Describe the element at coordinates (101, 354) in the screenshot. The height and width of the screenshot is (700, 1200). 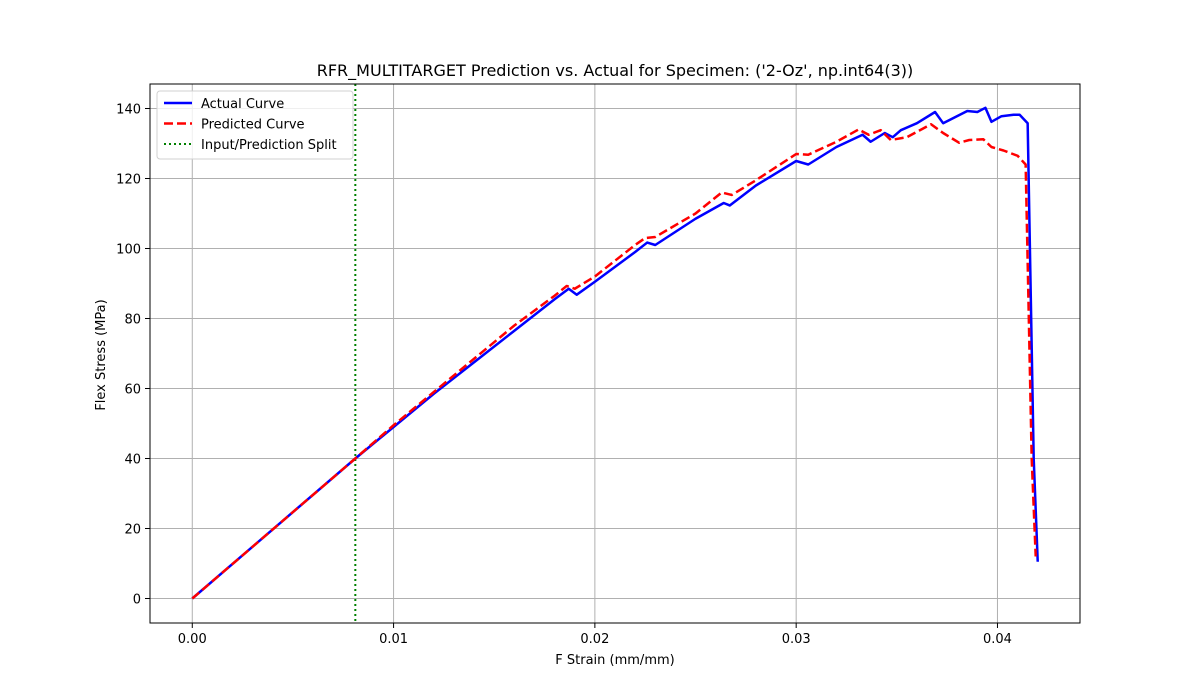
I see `y-axis-label: Flex Stress (MPa)` at that location.